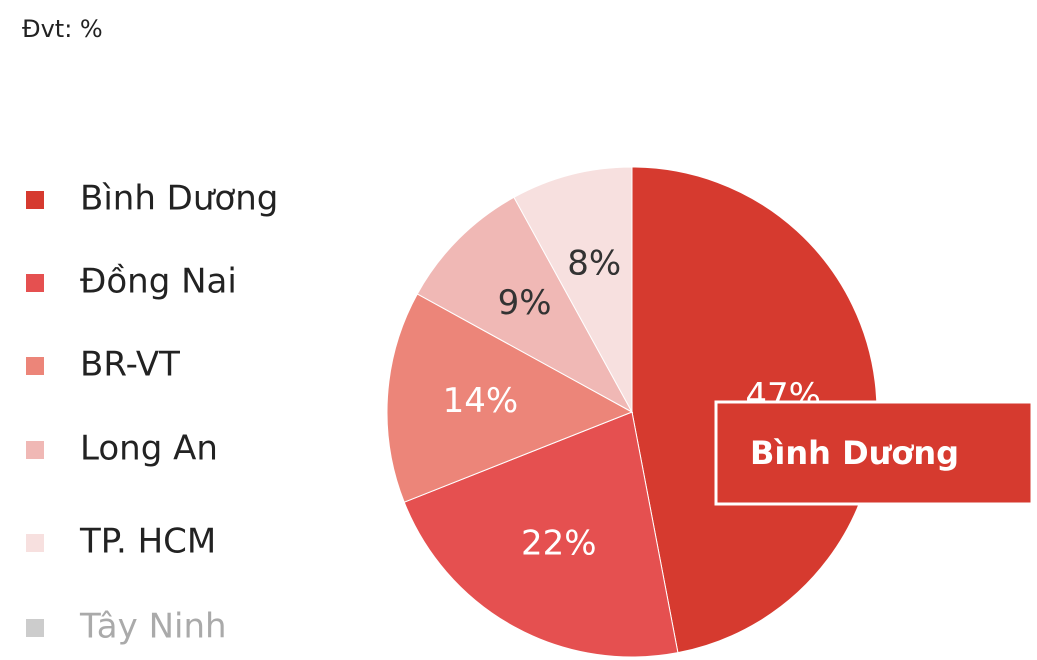 The width and height of the screenshot is (1037, 660). I want to click on data-label: 9%, so click(525, 303).